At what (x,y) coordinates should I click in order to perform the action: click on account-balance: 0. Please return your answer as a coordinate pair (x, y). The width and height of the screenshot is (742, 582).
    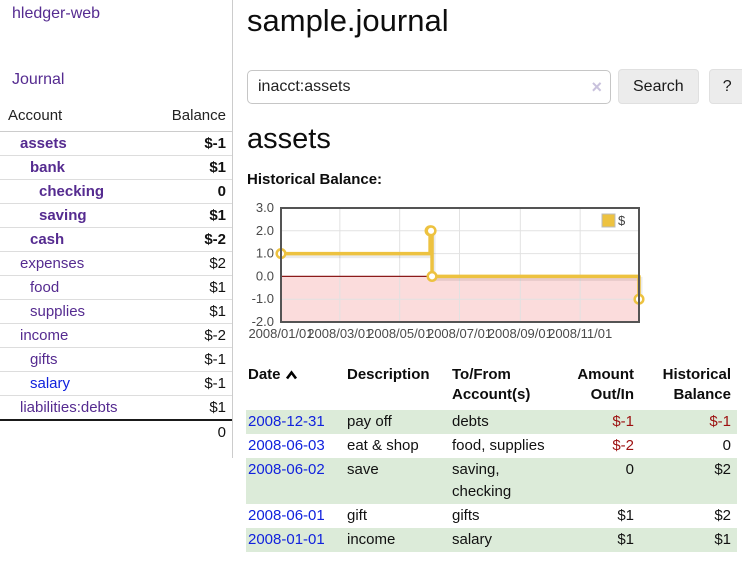
    Looking at the image, I should click on (189, 191).